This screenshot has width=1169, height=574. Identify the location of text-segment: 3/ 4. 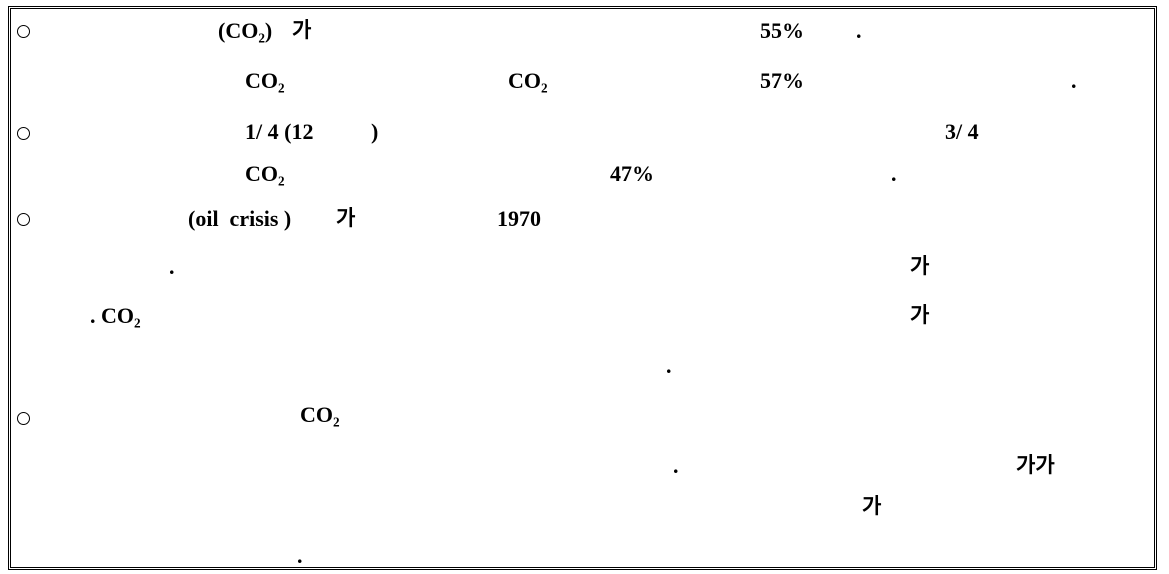
(962, 131).